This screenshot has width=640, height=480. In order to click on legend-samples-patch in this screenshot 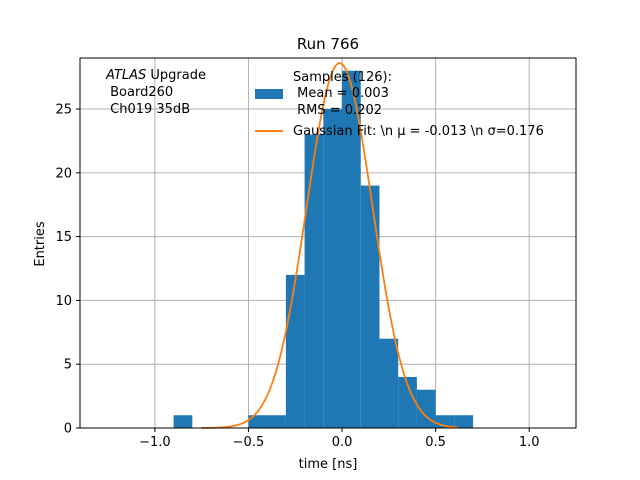, I will do `click(269, 94)`.